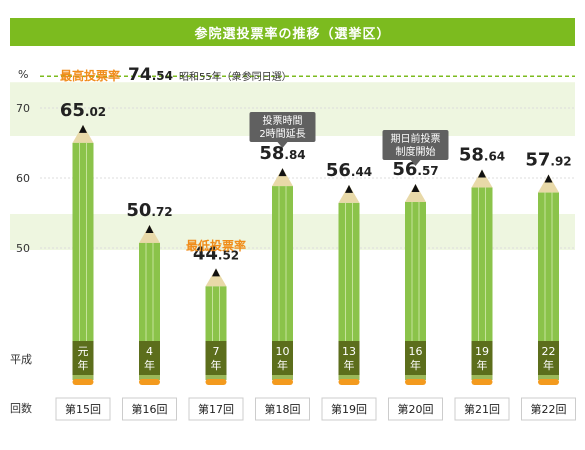  I want to click on pencil-bar: 7年 44.52 第17回, so click(216, 332).